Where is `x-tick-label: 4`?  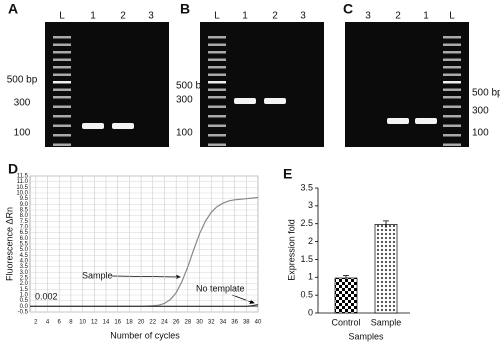 x-tick-label: 4 is located at coordinates (48, 323).